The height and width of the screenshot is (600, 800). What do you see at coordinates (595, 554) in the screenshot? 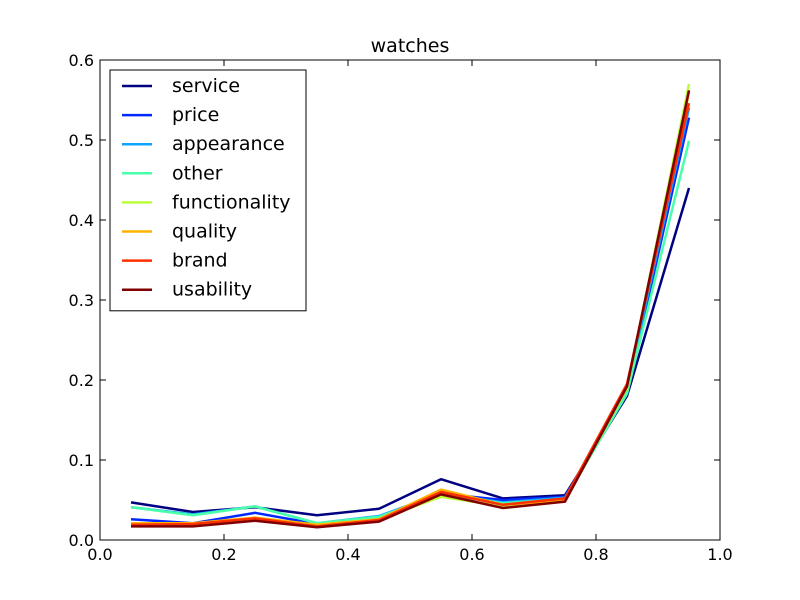
I see `x-tick-label: 0.8` at bounding box center [595, 554].